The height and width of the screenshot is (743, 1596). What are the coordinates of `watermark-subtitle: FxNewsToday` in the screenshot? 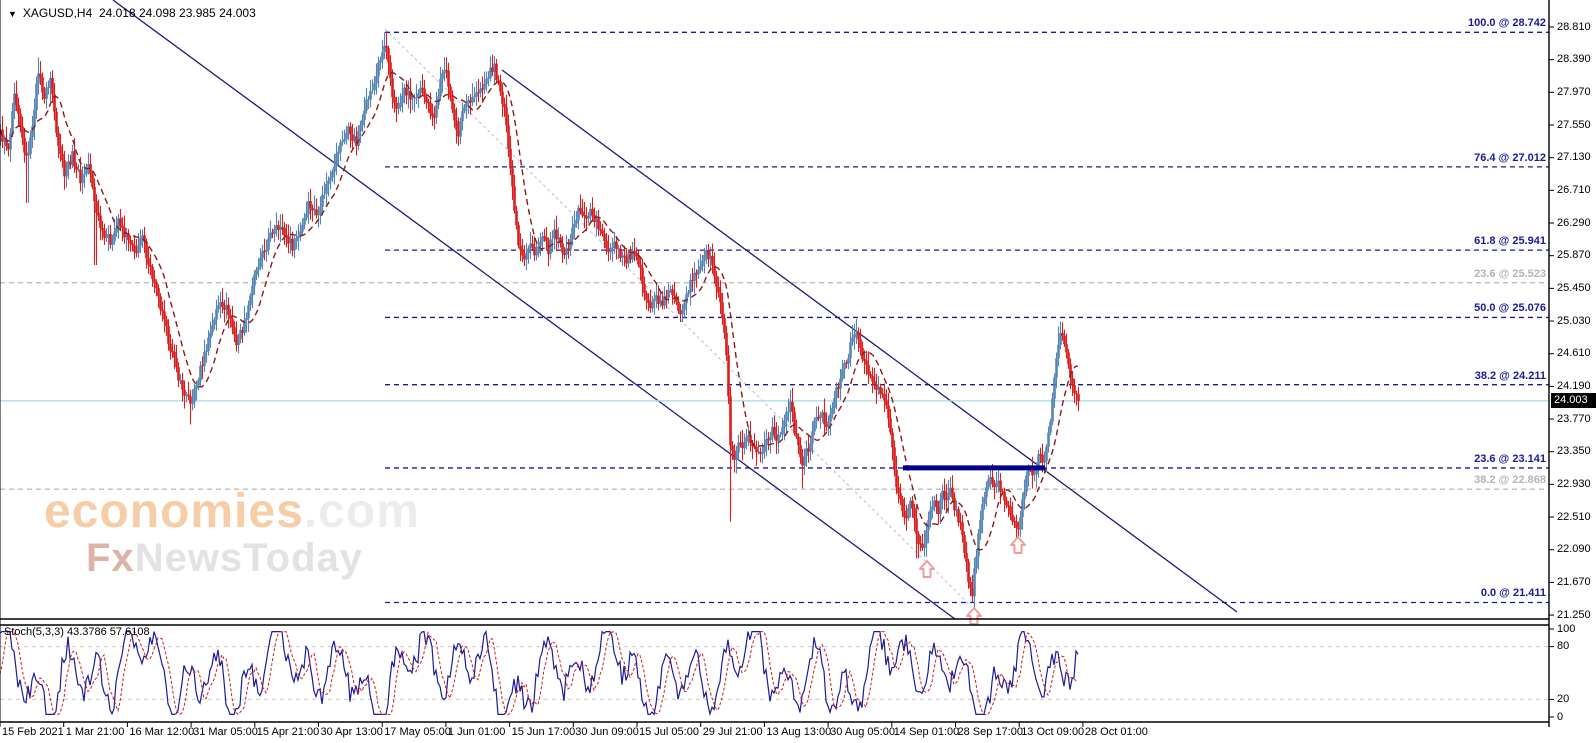 It's located at (253, 558).